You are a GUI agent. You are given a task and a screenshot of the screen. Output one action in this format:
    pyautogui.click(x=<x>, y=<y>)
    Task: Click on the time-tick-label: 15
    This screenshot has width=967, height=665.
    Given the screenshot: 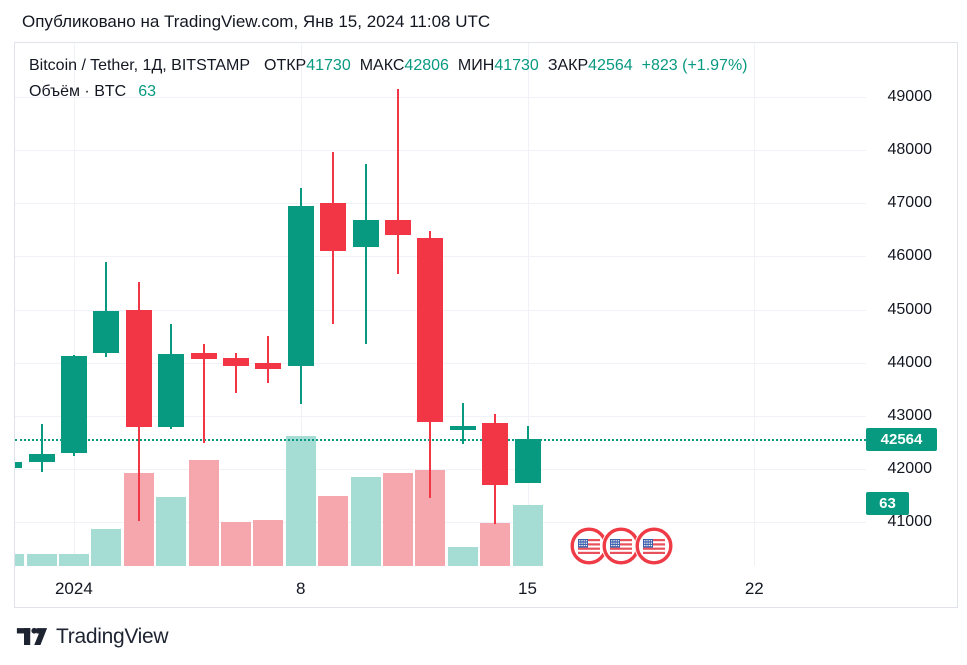 What is the action you would take?
    pyautogui.click(x=527, y=588)
    